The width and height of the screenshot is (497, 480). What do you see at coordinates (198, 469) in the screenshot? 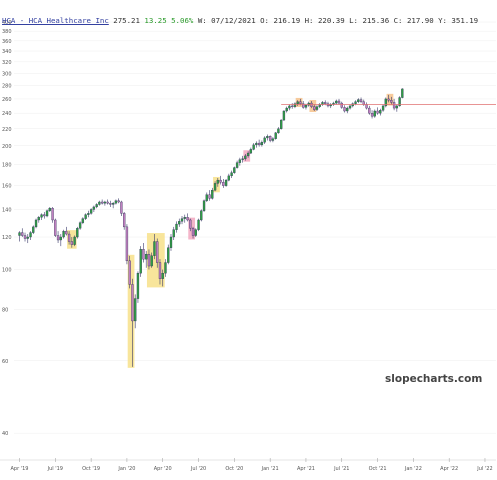
I see `x-tick-label: Jul '20` at bounding box center [198, 469].